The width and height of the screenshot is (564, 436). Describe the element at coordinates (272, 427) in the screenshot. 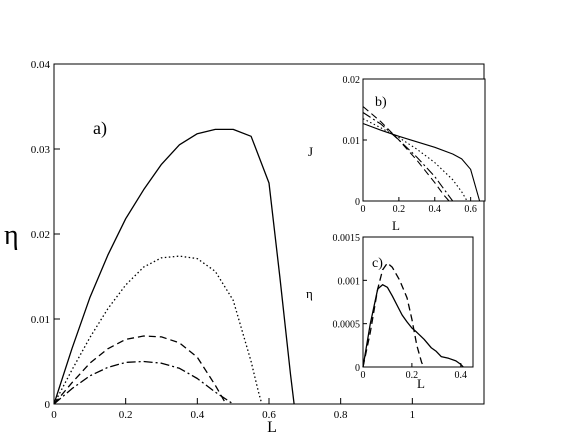

I see `main-x-axis-label: L` at that location.